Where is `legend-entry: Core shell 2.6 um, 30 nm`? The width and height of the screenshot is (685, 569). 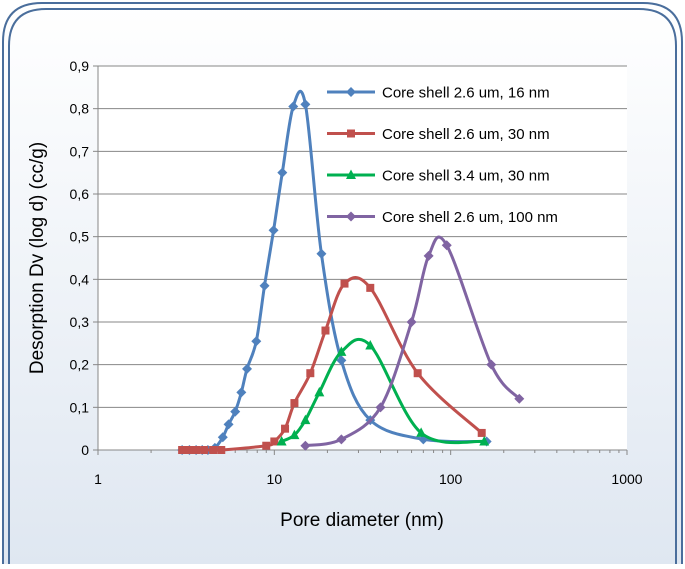 legend-entry: Core shell 2.6 um, 30 nm is located at coordinates (438, 134).